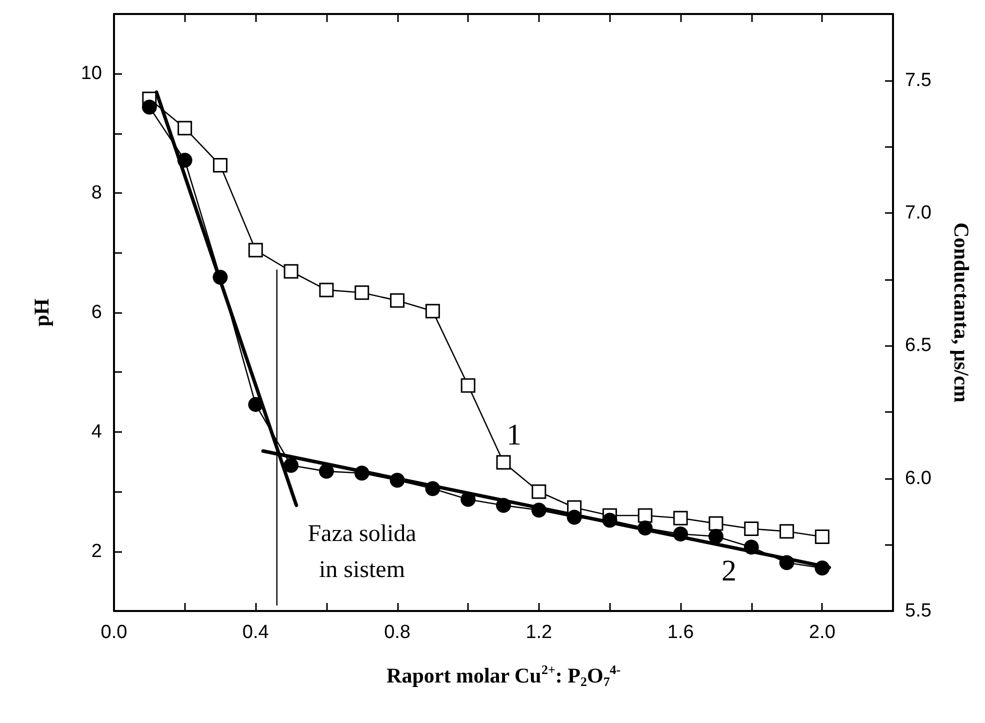 The height and width of the screenshot is (723, 985). What do you see at coordinates (96, 193) in the screenshot?
I see `y-tick-label: 8` at bounding box center [96, 193].